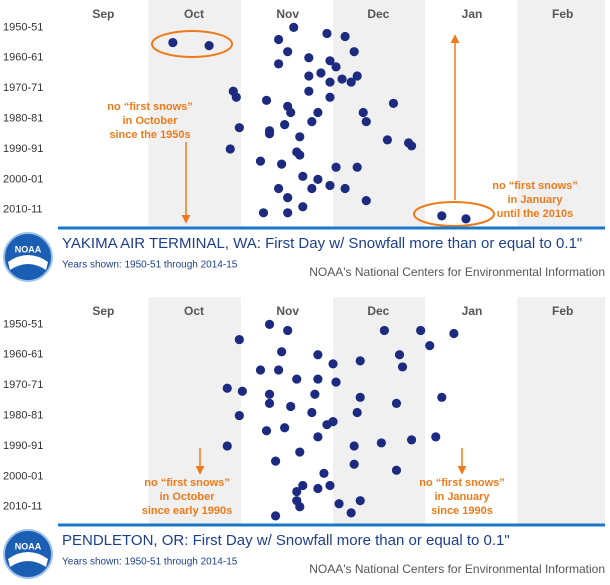  What do you see at coordinates (472, 311) in the screenshot?
I see `x-tick-label: Jan` at bounding box center [472, 311].